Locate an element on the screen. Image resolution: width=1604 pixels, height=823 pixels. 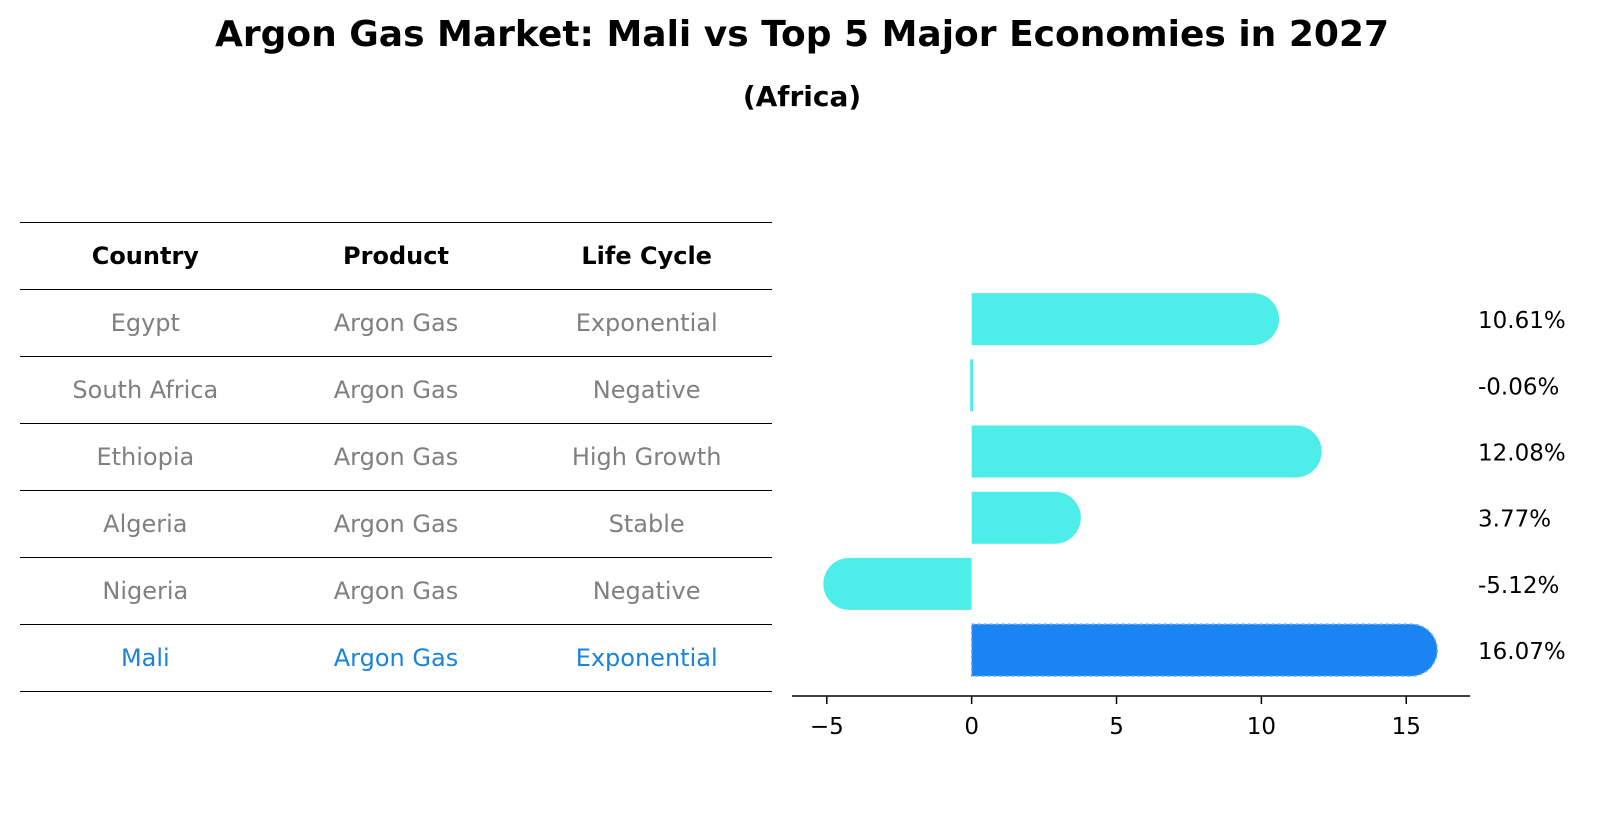
table-row: Nigeria Argon Gas Negative is located at coordinates (396, 591).